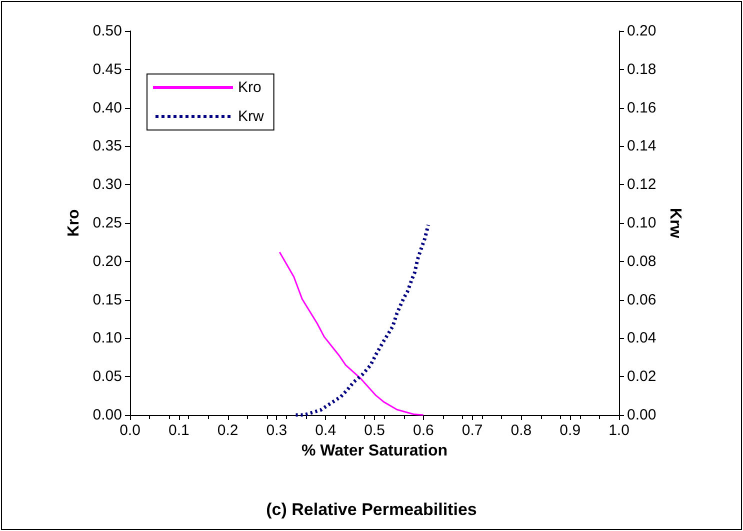  I want to click on legend-label: Krw, so click(251, 116).